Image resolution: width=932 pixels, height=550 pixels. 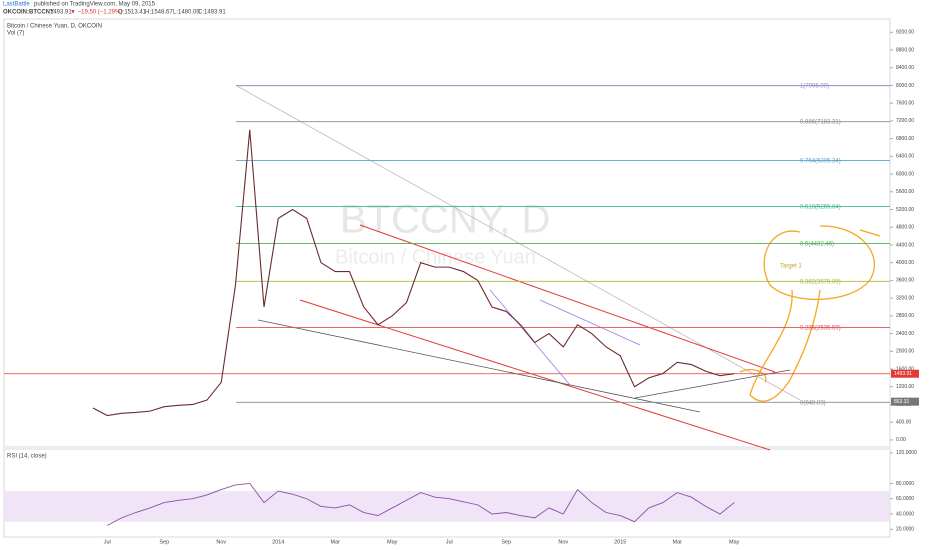 What do you see at coordinates (905, 530) in the screenshot?
I see `y-tick-label: 20.0000` at bounding box center [905, 530].